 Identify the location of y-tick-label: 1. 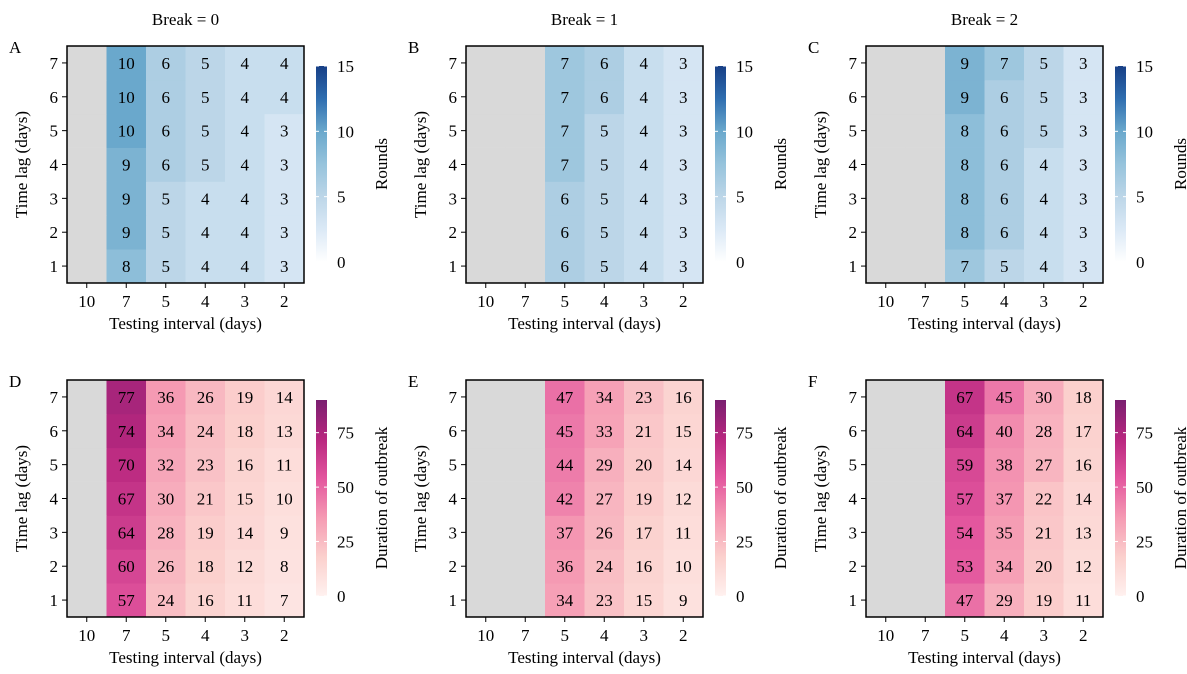
(54, 600).